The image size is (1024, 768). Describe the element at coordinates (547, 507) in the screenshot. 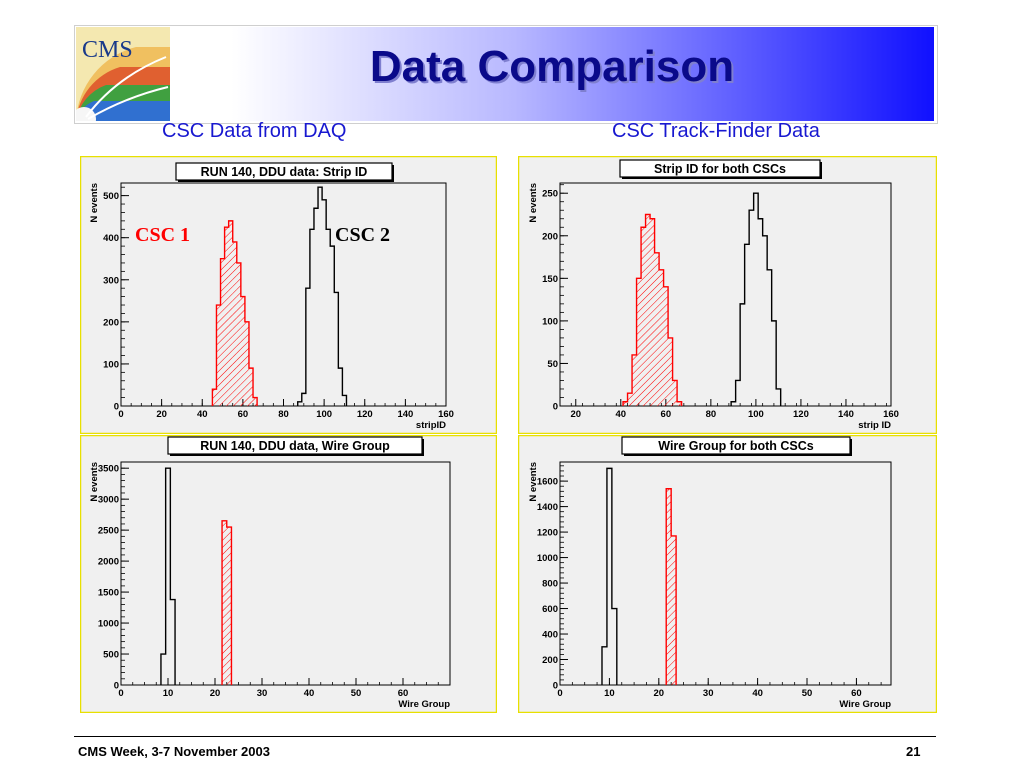

I see `y-tick-label: 1400` at that location.